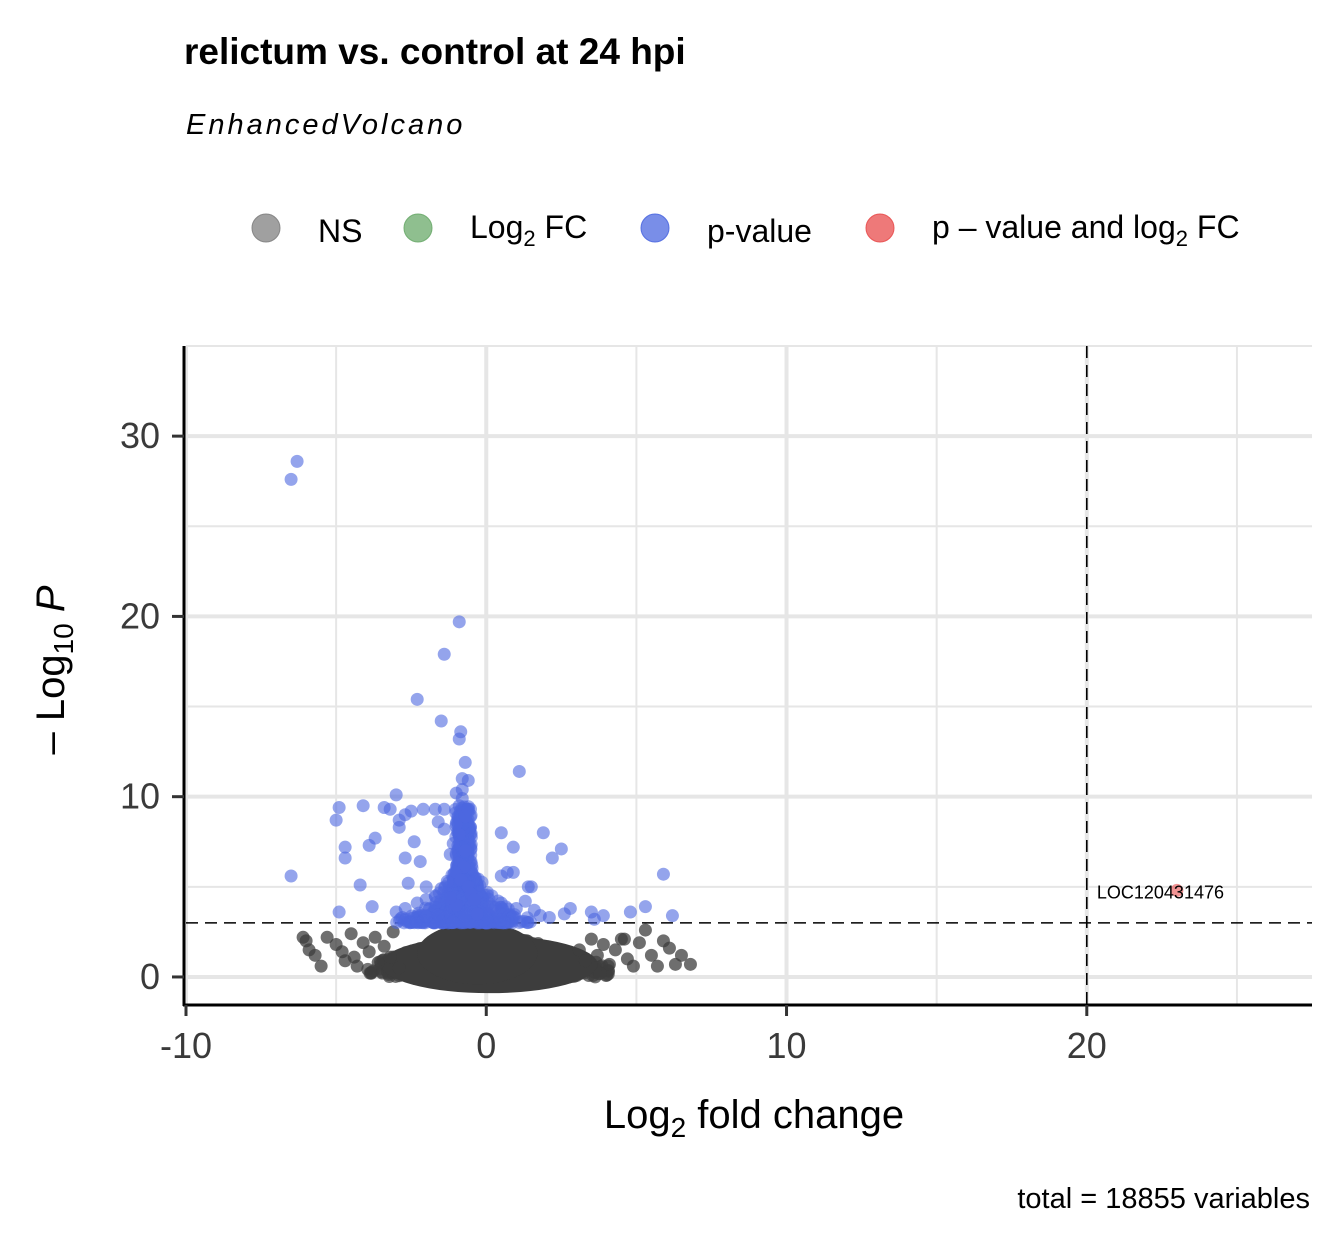  Describe the element at coordinates (325, 125) in the screenshot. I see `chart-subtitle: EnhancedVolcano` at that location.